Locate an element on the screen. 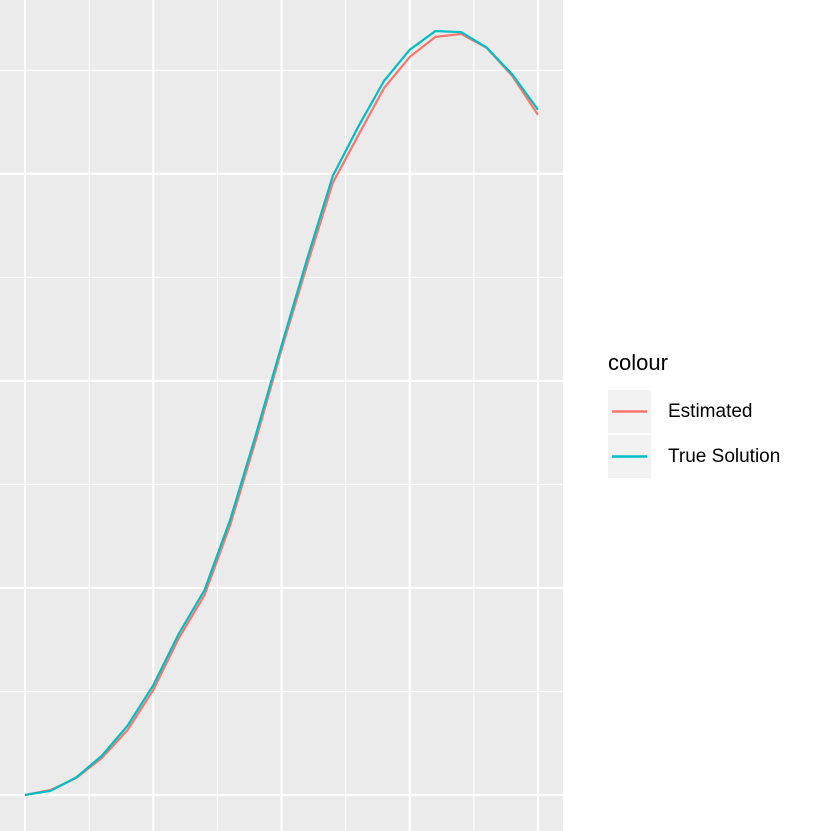 Image resolution: width=819 pixels, height=831 pixels. legend-label: True Solution is located at coordinates (724, 456).